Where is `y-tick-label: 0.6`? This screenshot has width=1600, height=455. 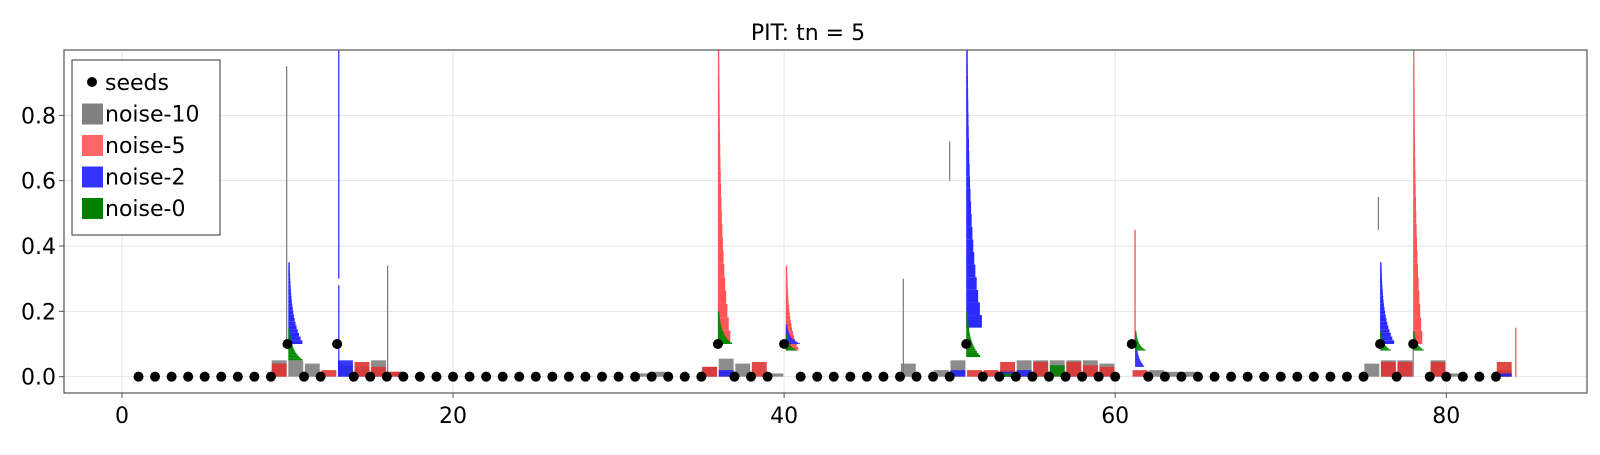 y-tick-label: 0.6 is located at coordinates (38, 182).